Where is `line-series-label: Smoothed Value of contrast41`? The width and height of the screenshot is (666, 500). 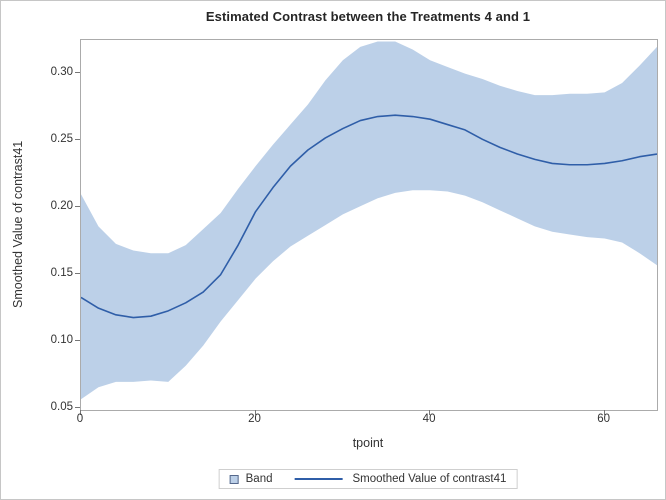
line-series-label: Smoothed Value of contrast41 is located at coordinates (429, 479).